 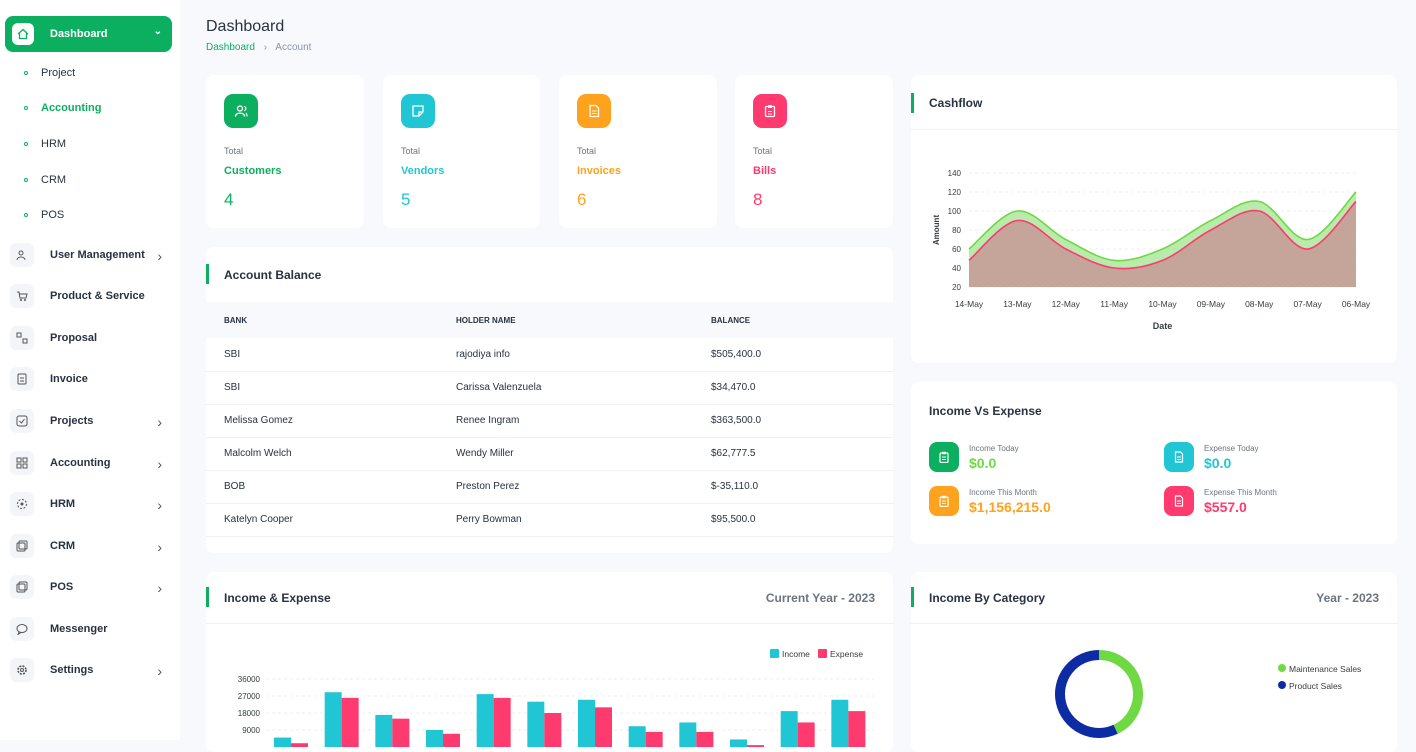 What do you see at coordinates (1003, 492) in the screenshot?
I see `stat-label: Income This Month` at bounding box center [1003, 492].